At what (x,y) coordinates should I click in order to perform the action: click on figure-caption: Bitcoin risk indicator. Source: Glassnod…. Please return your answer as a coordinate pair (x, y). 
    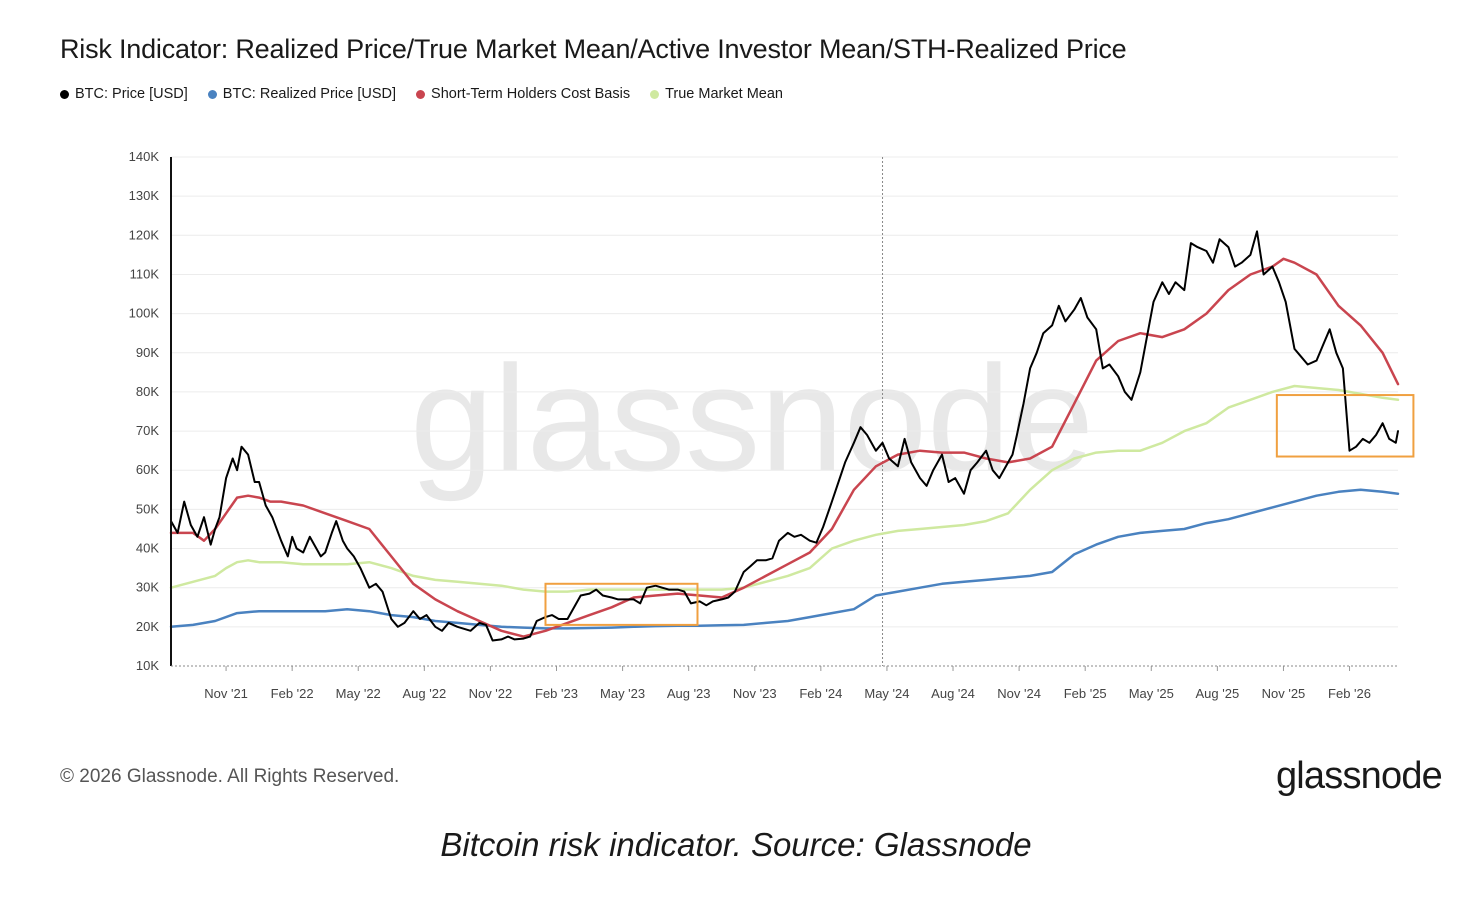
    Looking at the image, I should click on (736, 844).